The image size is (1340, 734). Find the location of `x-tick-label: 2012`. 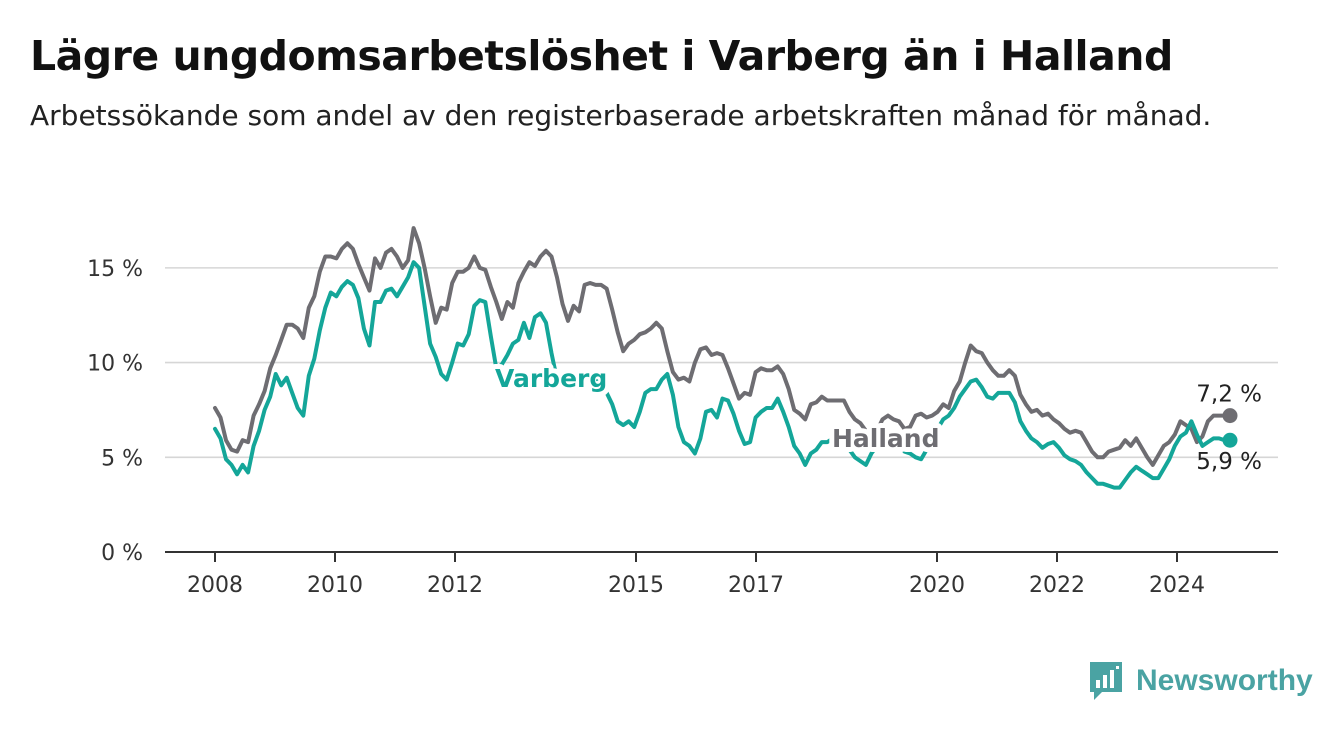

x-tick-label: 2012 is located at coordinates (455, 585).